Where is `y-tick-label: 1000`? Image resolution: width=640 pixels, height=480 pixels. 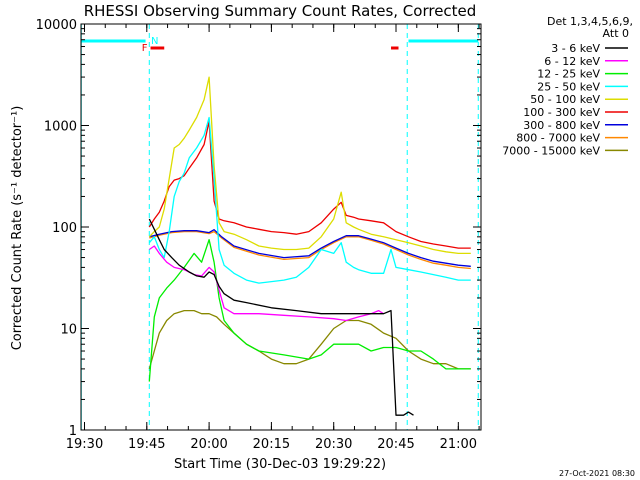
y-tick-label: 1000 is located at coordinates (60, 127).